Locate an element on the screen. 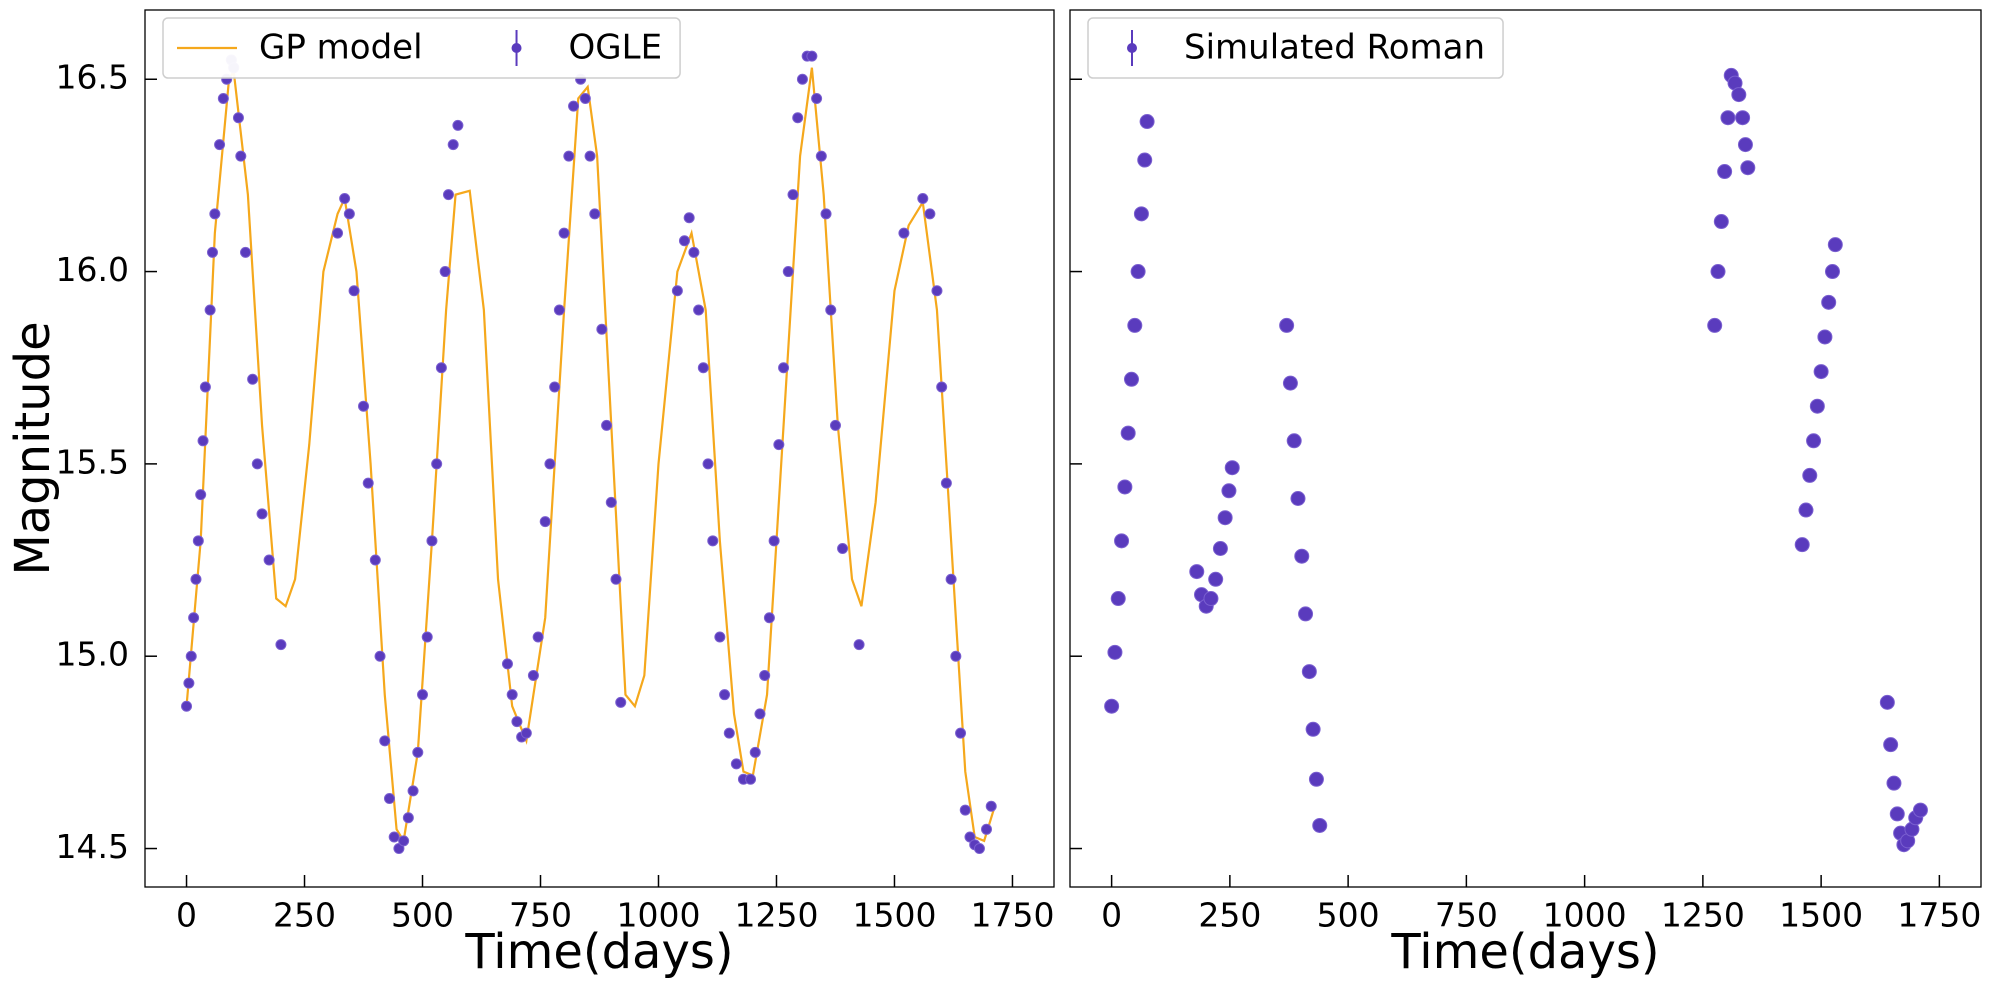  legend-label: Simulated Roman is located at coordinates (1334, 48).